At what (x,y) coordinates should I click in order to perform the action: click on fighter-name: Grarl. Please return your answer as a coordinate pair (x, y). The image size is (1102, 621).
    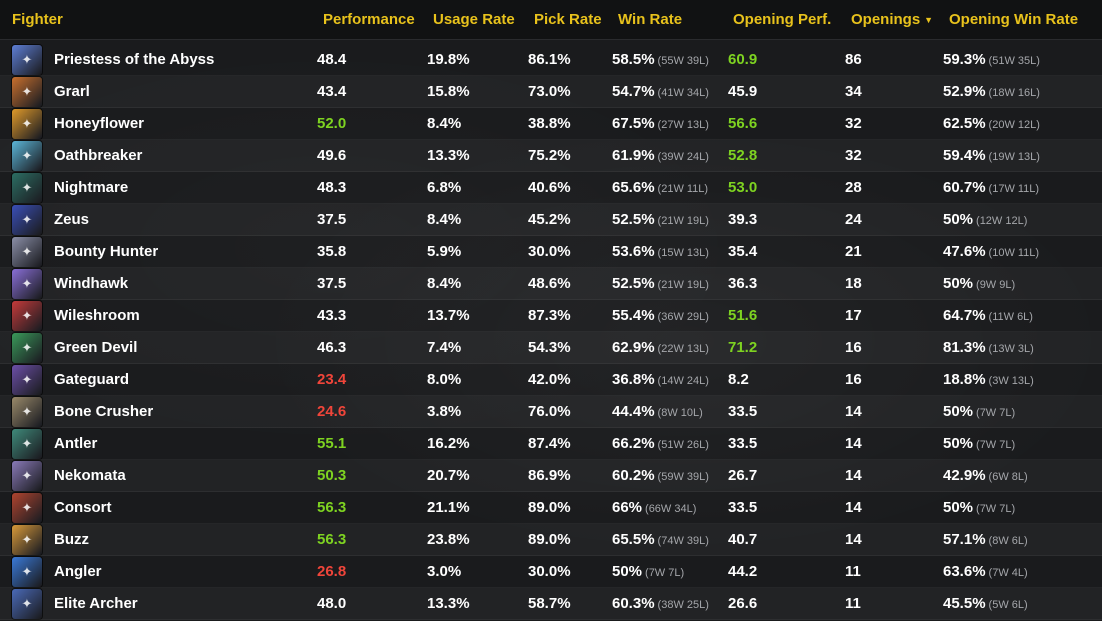
    Looking at the image, I should click on (72, 91).